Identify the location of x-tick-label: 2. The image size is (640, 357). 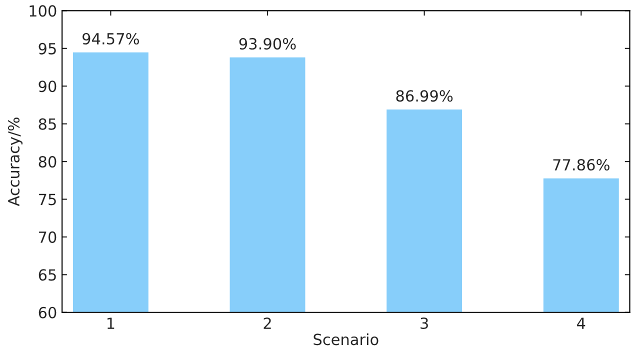
(267, 323).